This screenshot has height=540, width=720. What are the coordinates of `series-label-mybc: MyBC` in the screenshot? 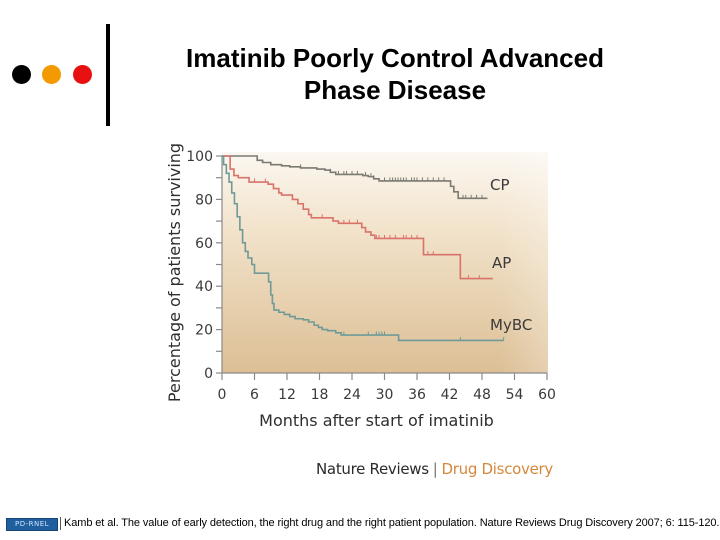 It's located at (511, 325).